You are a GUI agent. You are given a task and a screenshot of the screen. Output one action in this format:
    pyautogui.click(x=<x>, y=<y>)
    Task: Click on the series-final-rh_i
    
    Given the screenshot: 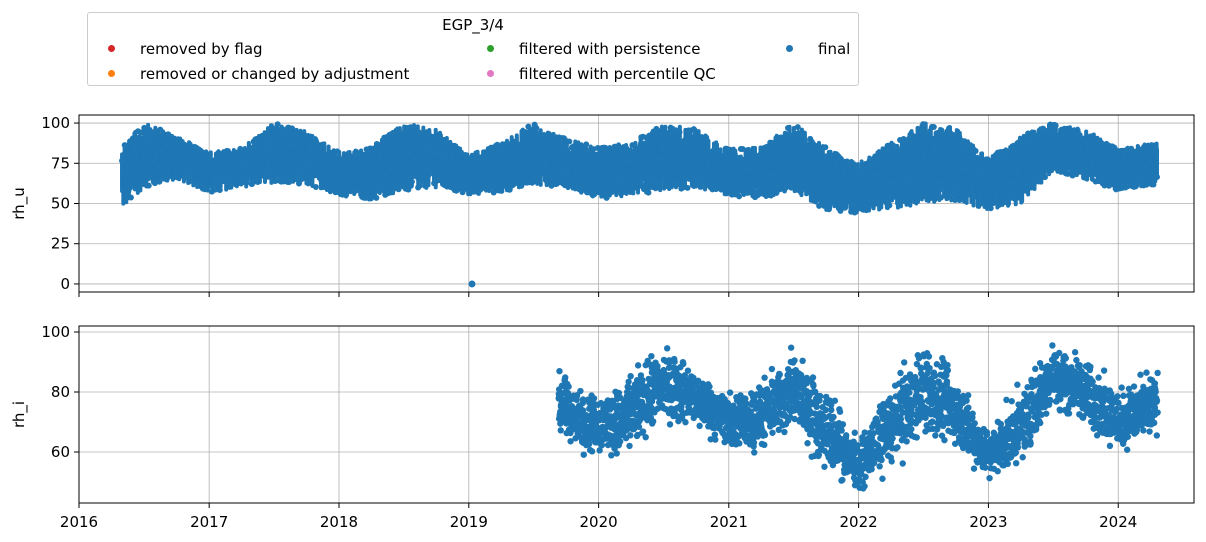 What is the action you would take?
    pyautogui.click(x=858, y=417)
    